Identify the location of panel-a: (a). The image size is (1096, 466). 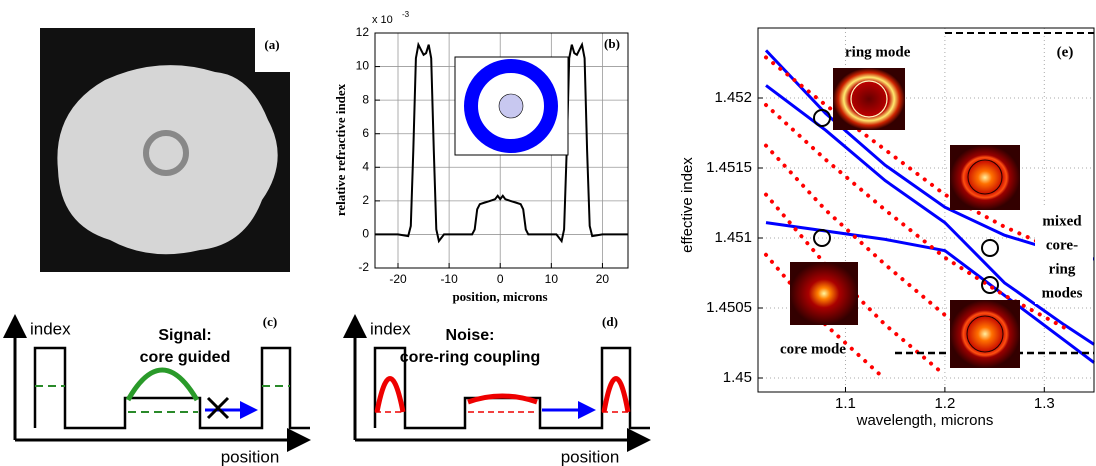
(165, 150).